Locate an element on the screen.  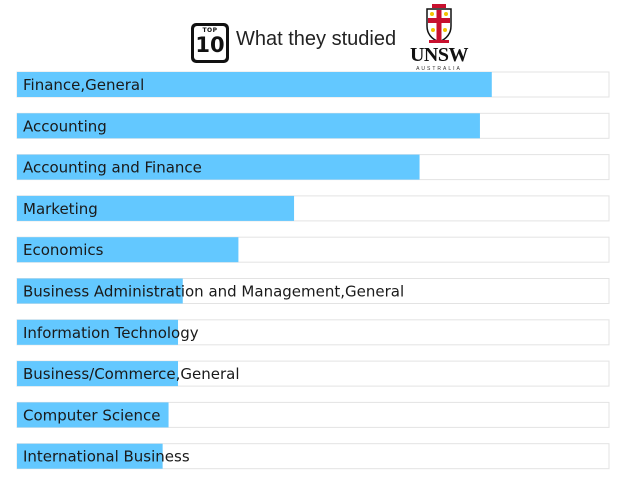
unsw-logo: UNSW AUSTRALIA is located at coordinates (439, 38).